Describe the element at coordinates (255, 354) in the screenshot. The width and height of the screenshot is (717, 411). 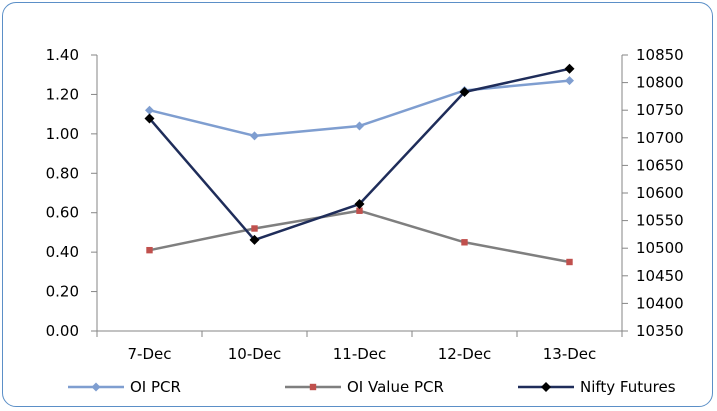
I see `x-tick-label: 10-Dec` at that location.